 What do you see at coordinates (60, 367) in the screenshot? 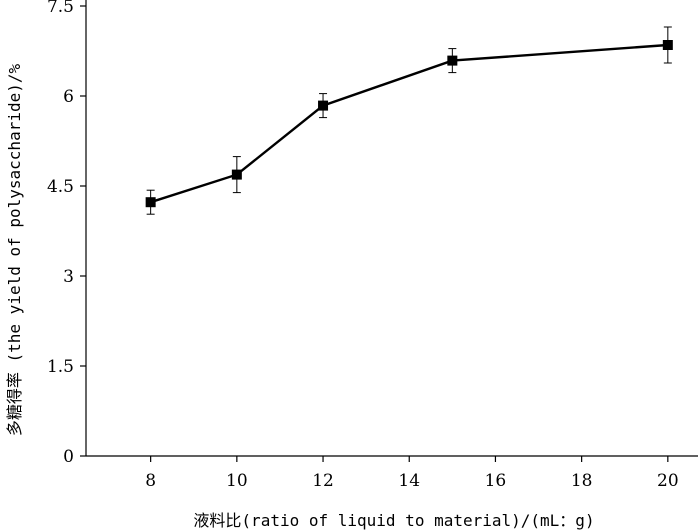
I see `y-tick-label: 1.5` at bounding box center [60, 367].